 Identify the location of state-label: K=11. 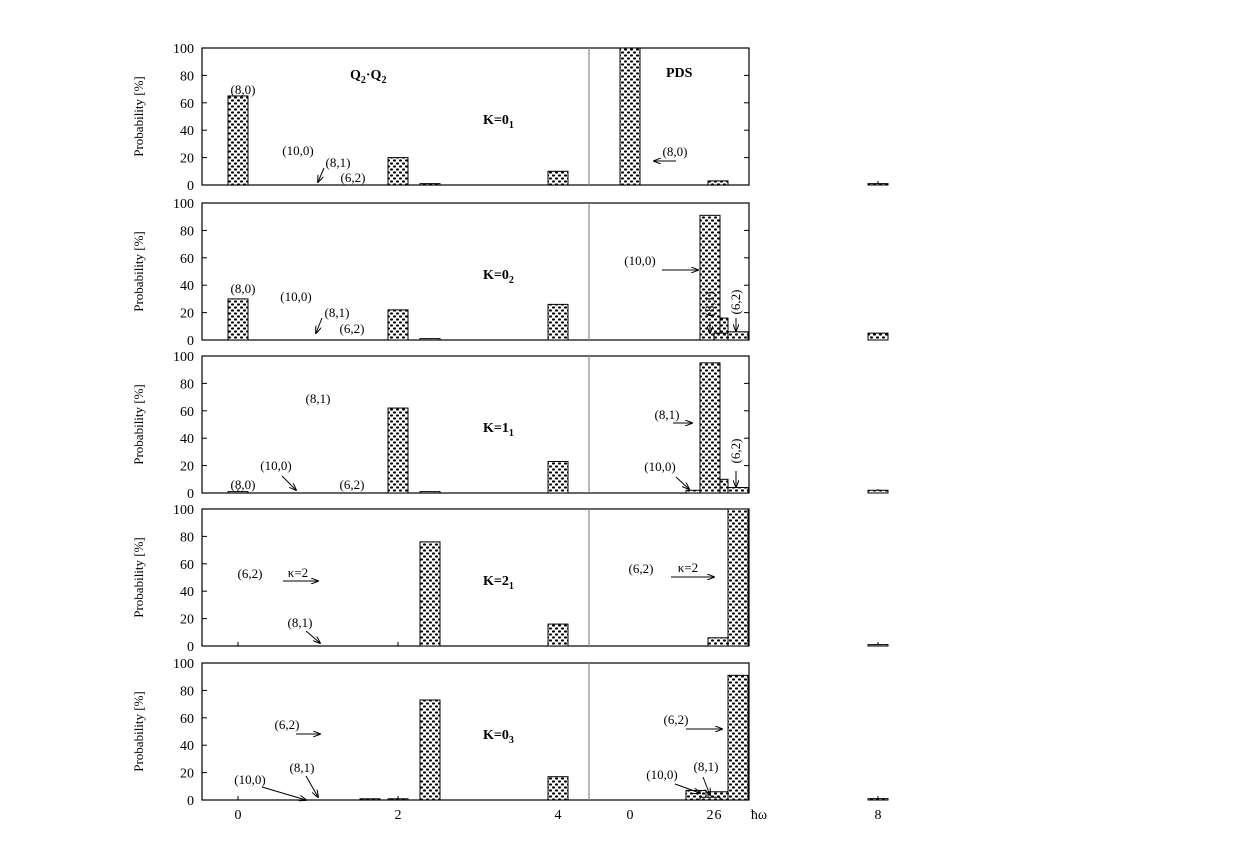
(498, 430).